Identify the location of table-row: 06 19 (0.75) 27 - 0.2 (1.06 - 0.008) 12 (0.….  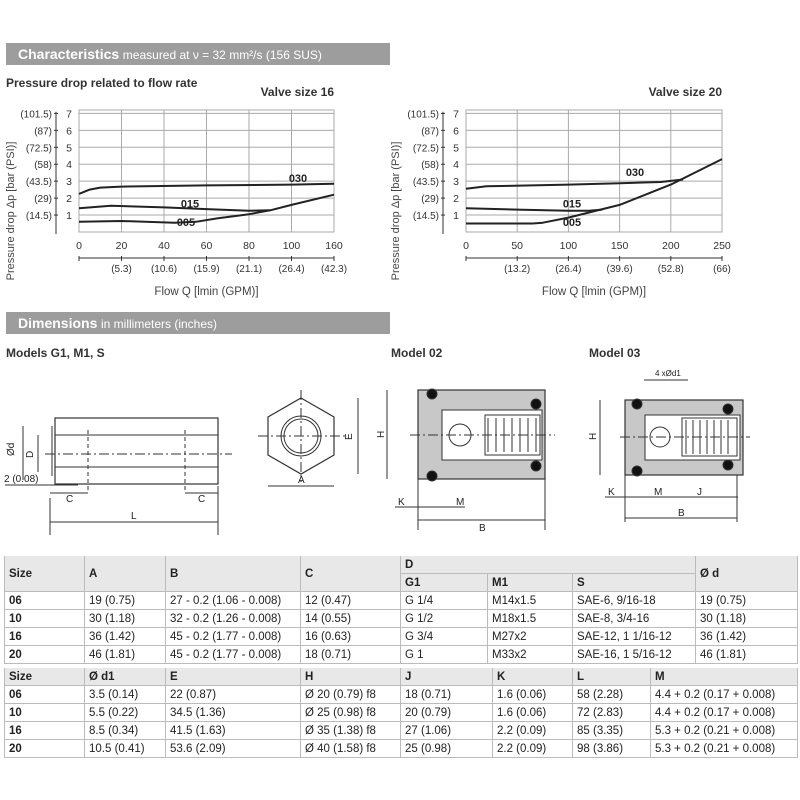
(401, 600).